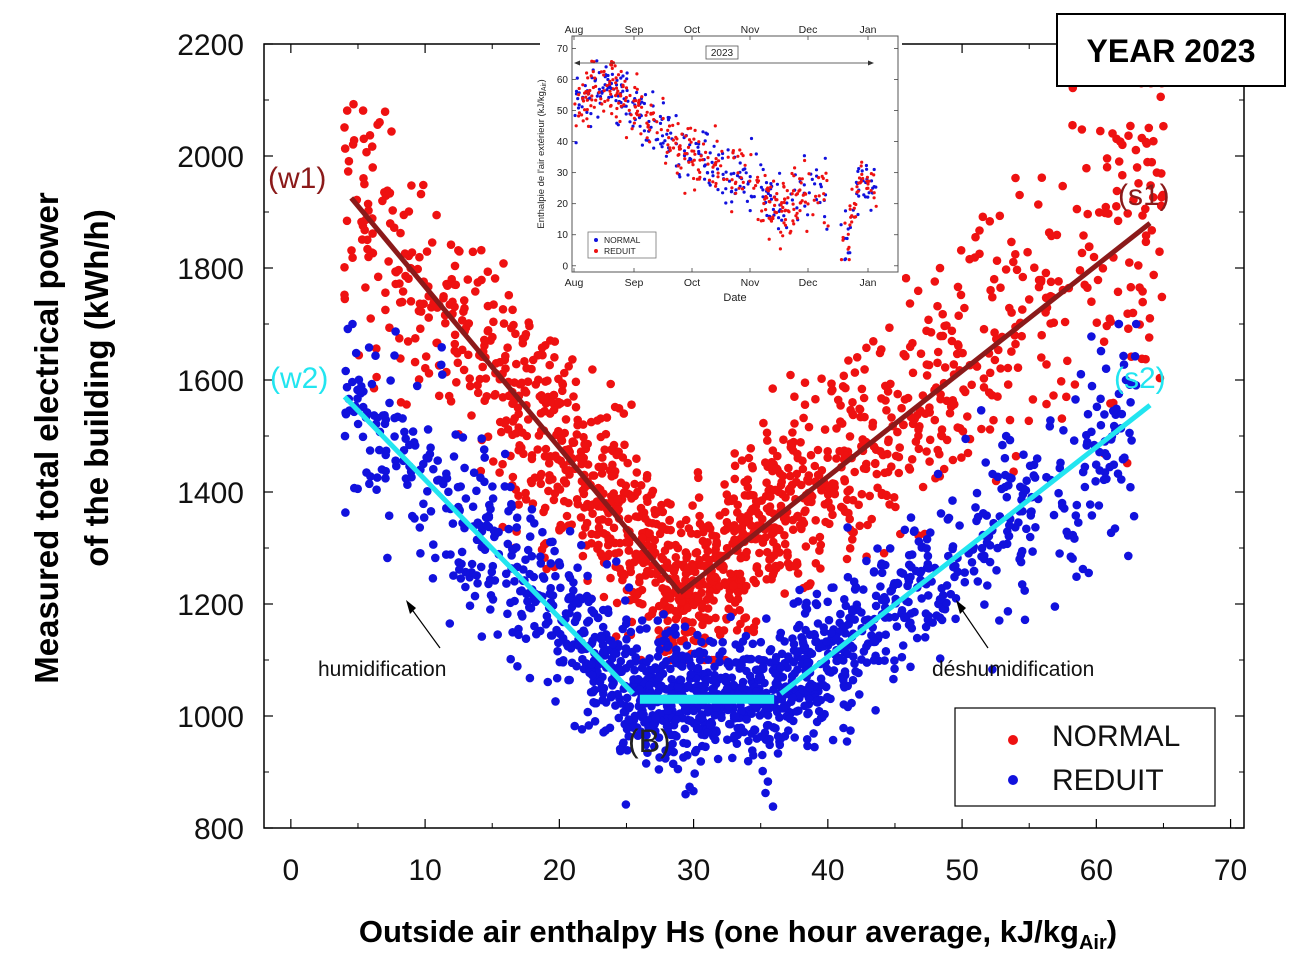 This screenshot has width=1298, height=953. What do you see at coordinates (299, 378) in the screenshot?
I see `fit-label-w2: (w2)` at bounding box center [299, 378].